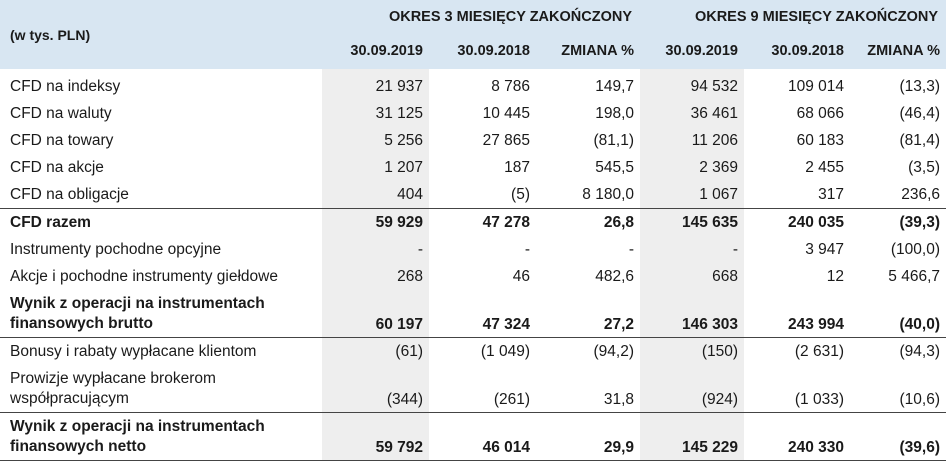 The height and width of the screenshot is (472, 952). Describe the element at coordinates (692, 436) in the screenshot. I see `cell-value: 145 229` at that location.